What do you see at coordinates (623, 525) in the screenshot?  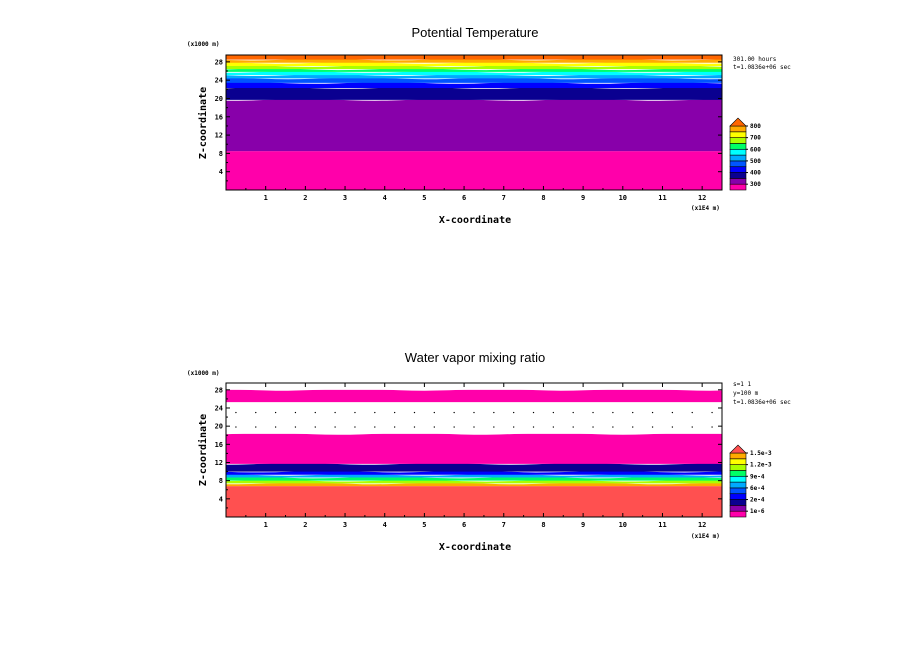 I see `x-tick-label: 10` at bounding box center [623, 525].